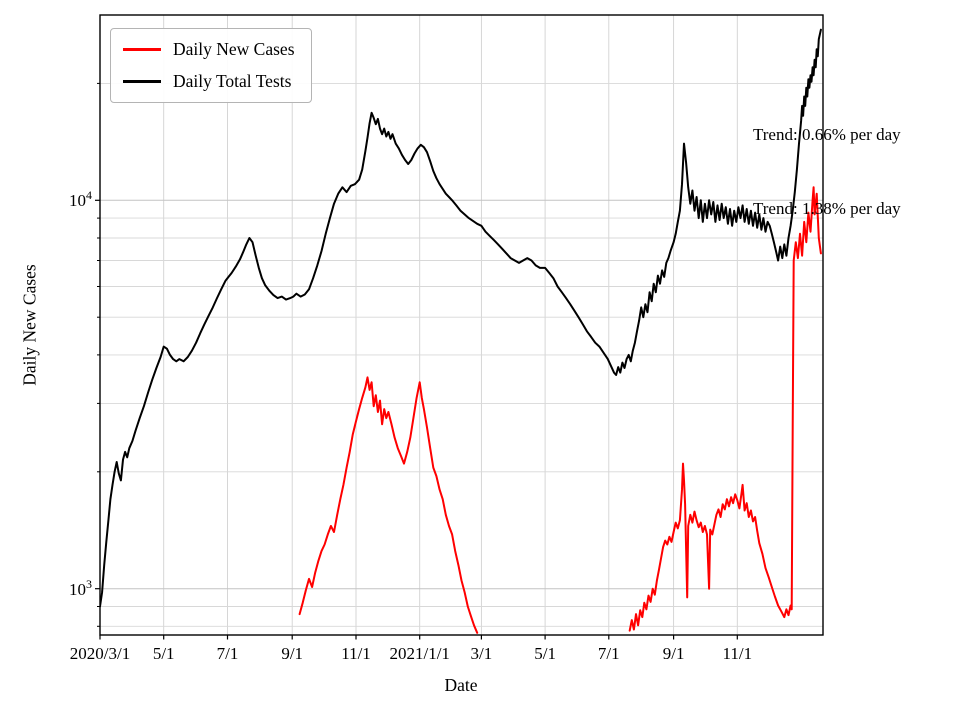 This screenshot has height=720, width=960. What do you see at coordinates (142, 49) in the screenshot?
I see `red-line-swatch-icon` at bounding box center [142, 49].